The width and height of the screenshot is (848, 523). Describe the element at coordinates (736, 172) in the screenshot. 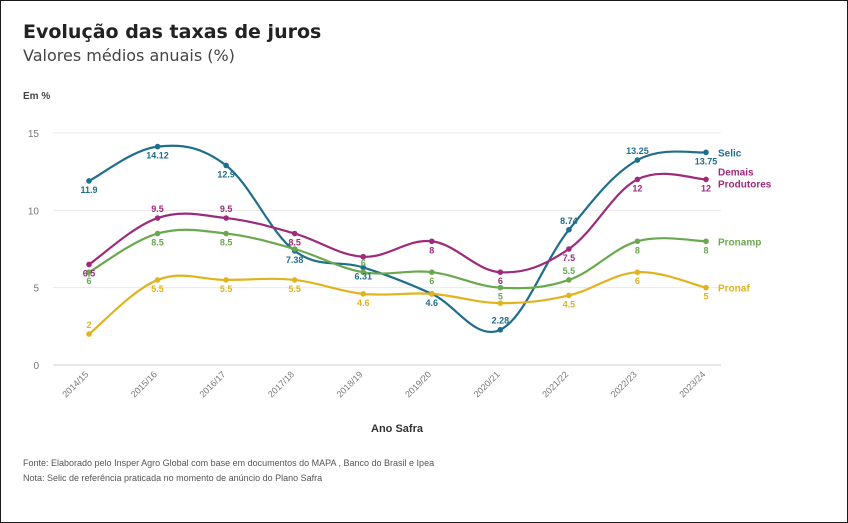

I see `series-label-demais-produtores: Demais` at that location.